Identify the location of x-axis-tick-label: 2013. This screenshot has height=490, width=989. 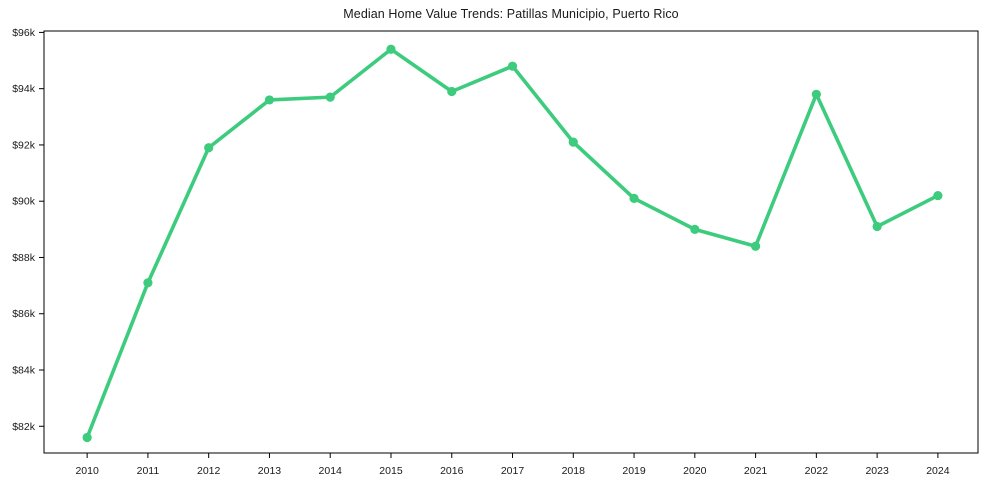
(270, 471).